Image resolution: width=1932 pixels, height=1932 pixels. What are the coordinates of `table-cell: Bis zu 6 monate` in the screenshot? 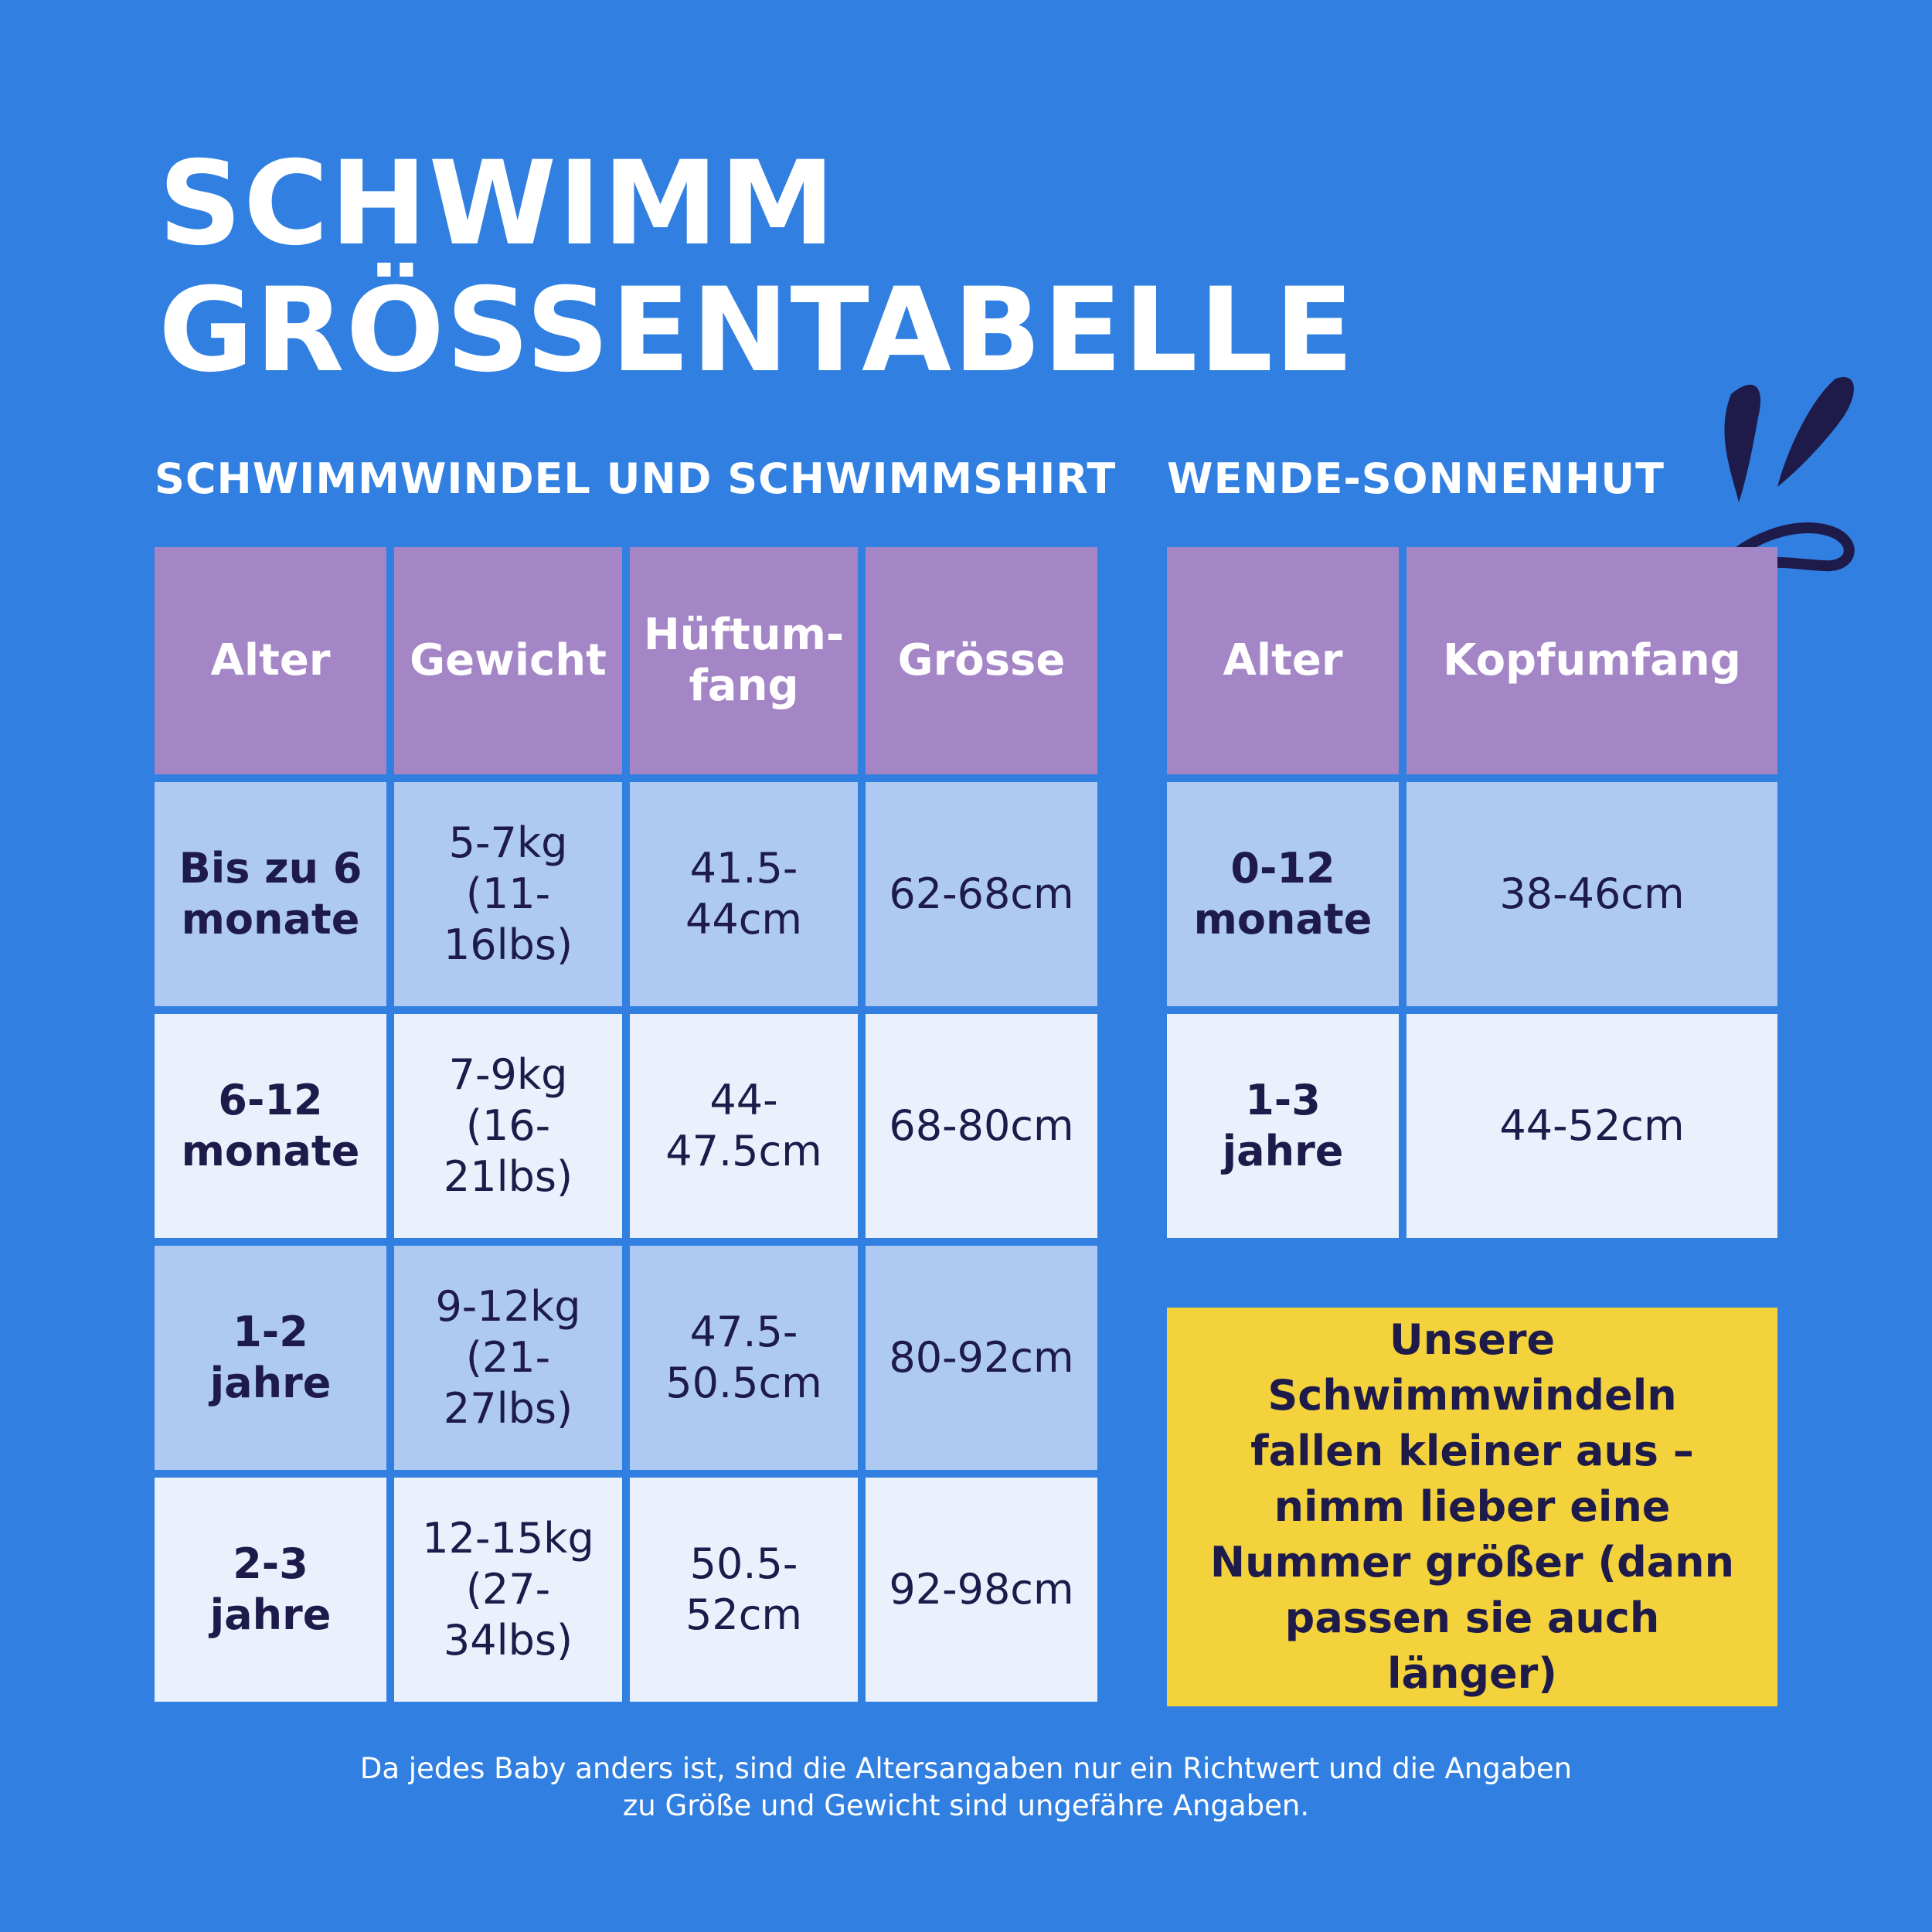 It's located at (271, 894).